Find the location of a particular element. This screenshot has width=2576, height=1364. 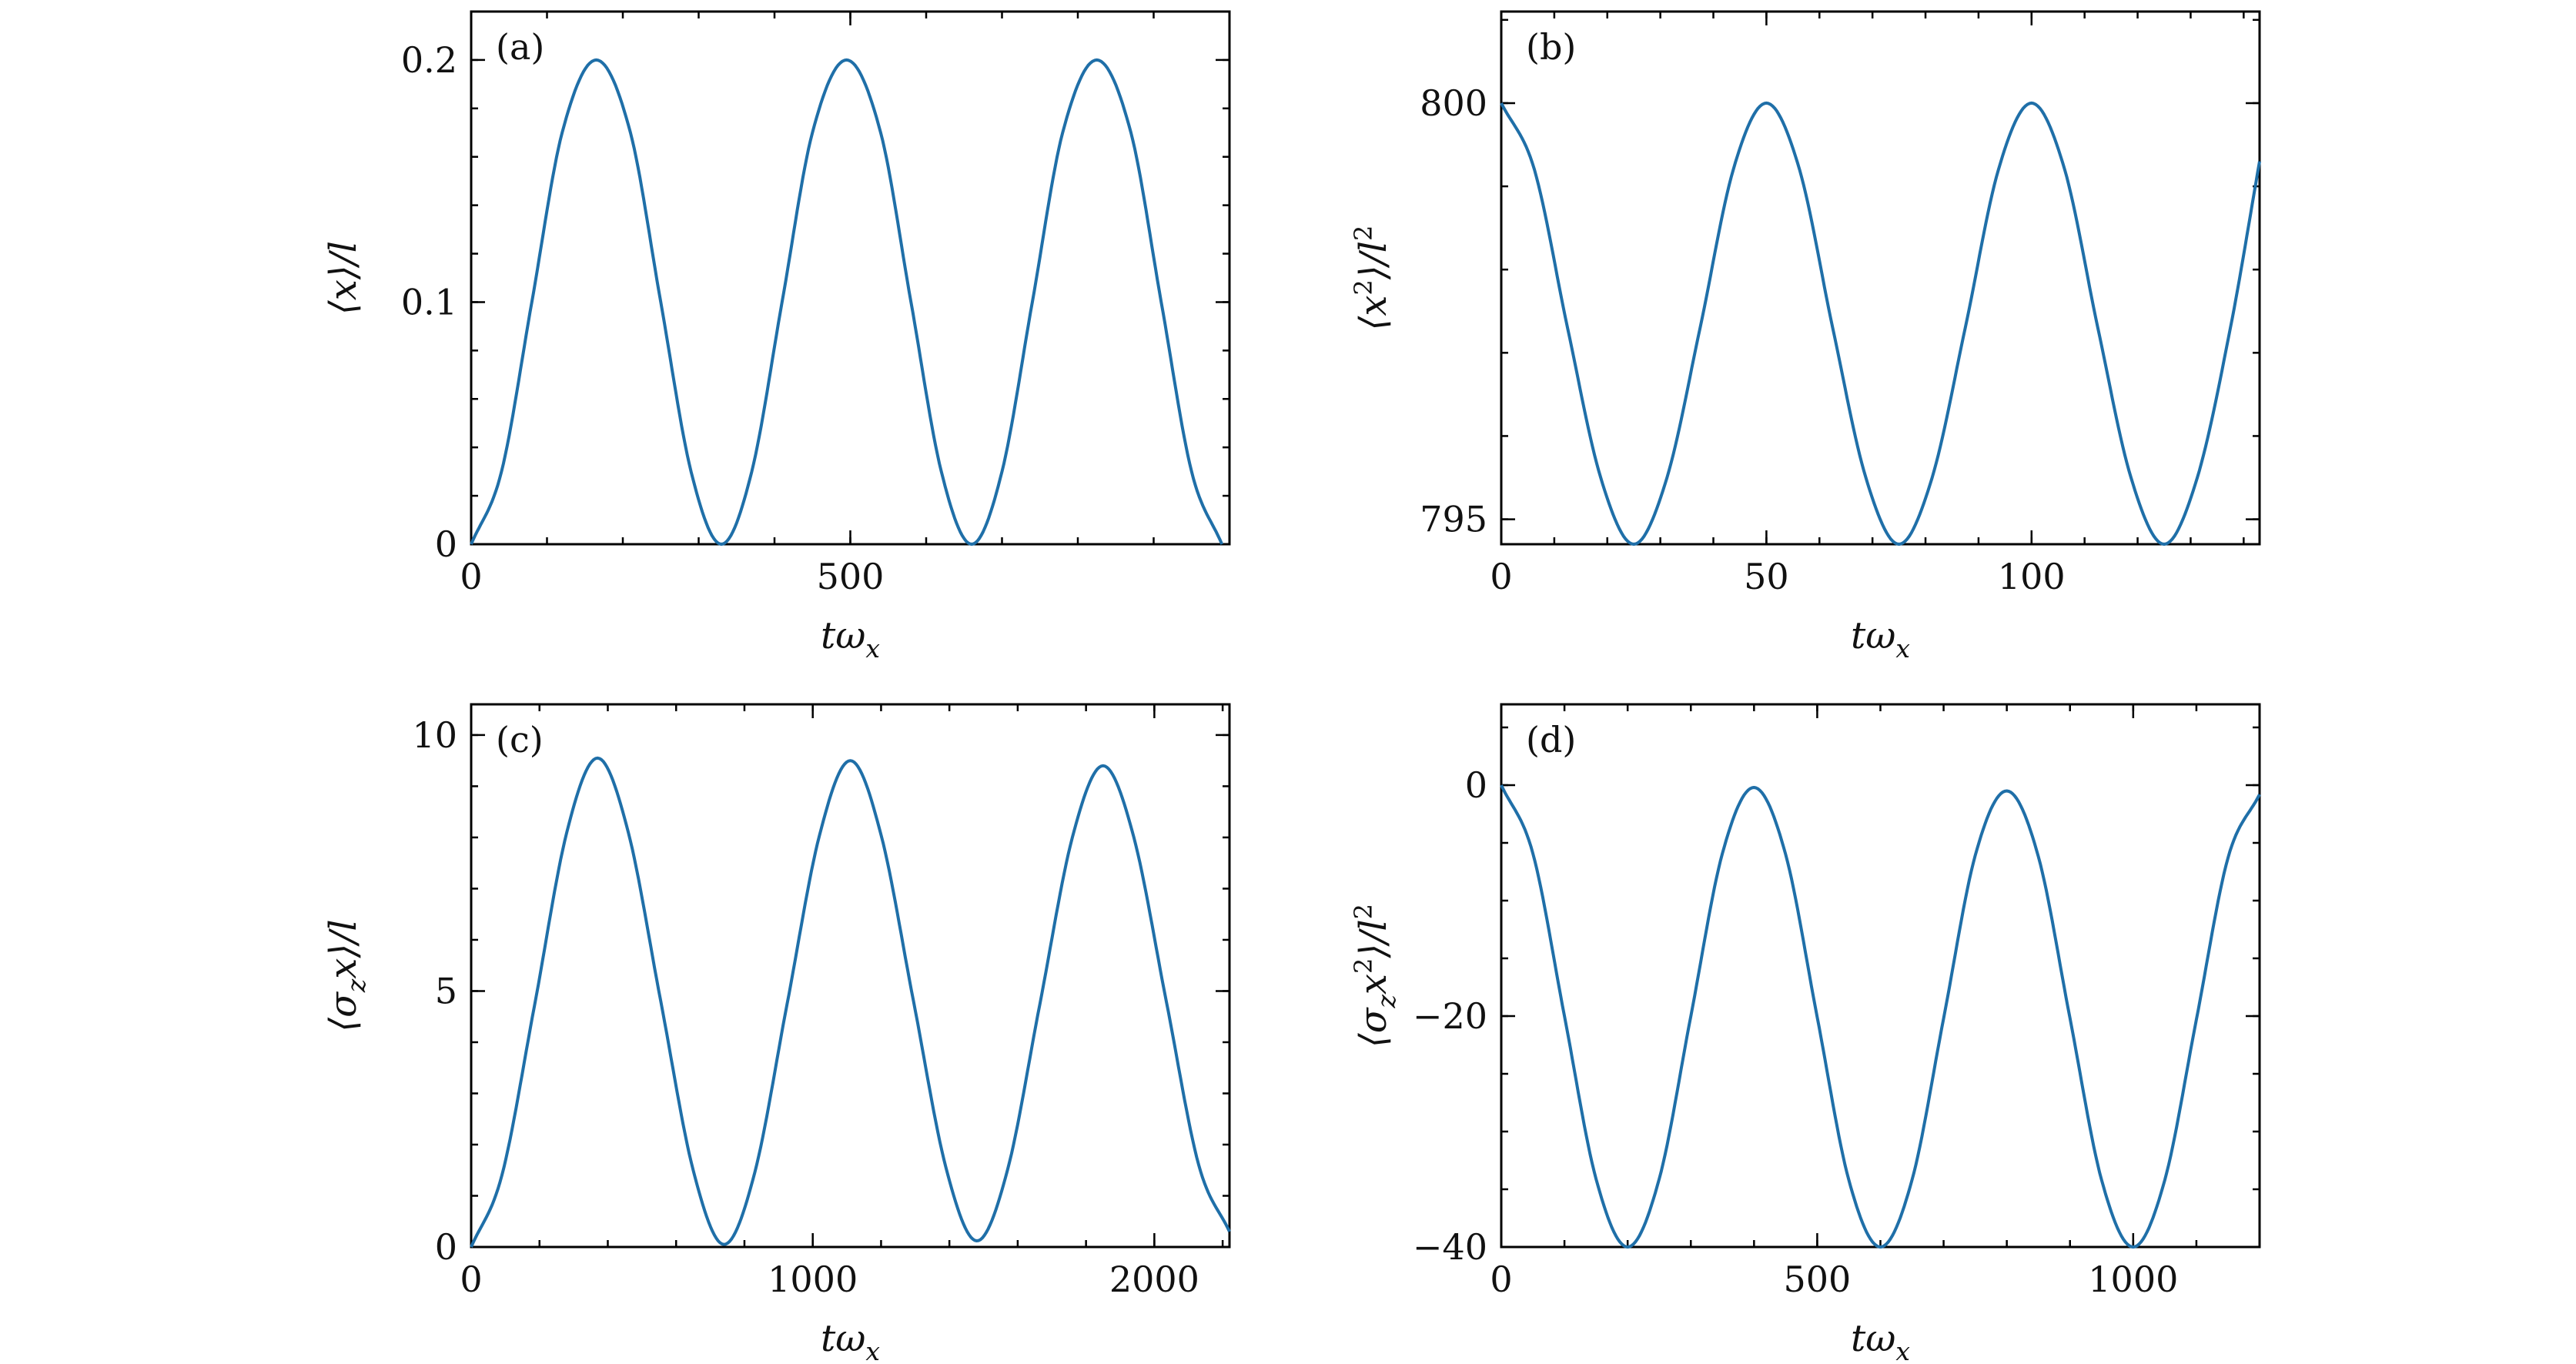

panel-b-label: (b) is located at coordinates (1551, 47).